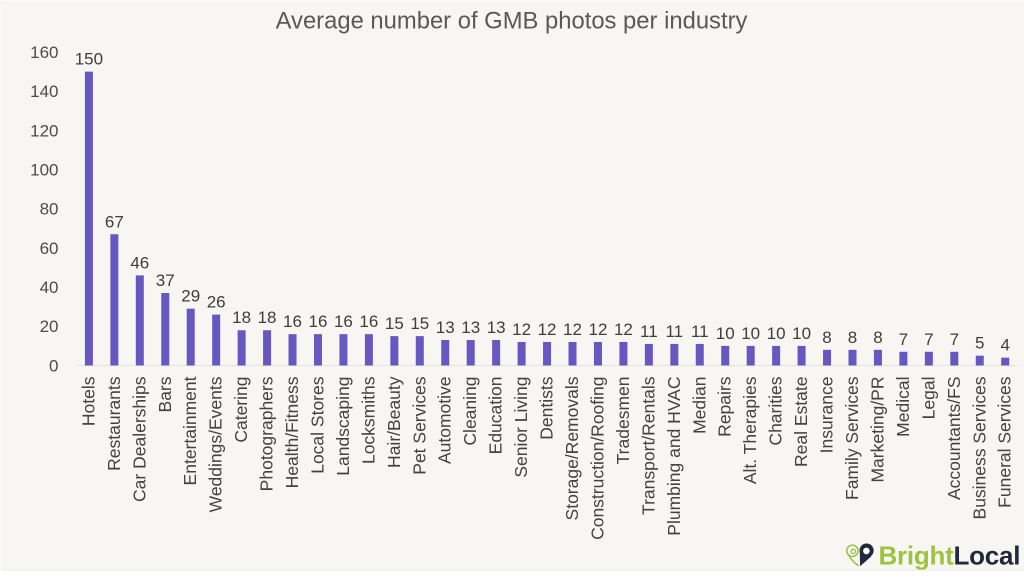  Describe the element at coordinates (521, 427) in the screenshot. I see `svg-text: Senior Living` at that location.